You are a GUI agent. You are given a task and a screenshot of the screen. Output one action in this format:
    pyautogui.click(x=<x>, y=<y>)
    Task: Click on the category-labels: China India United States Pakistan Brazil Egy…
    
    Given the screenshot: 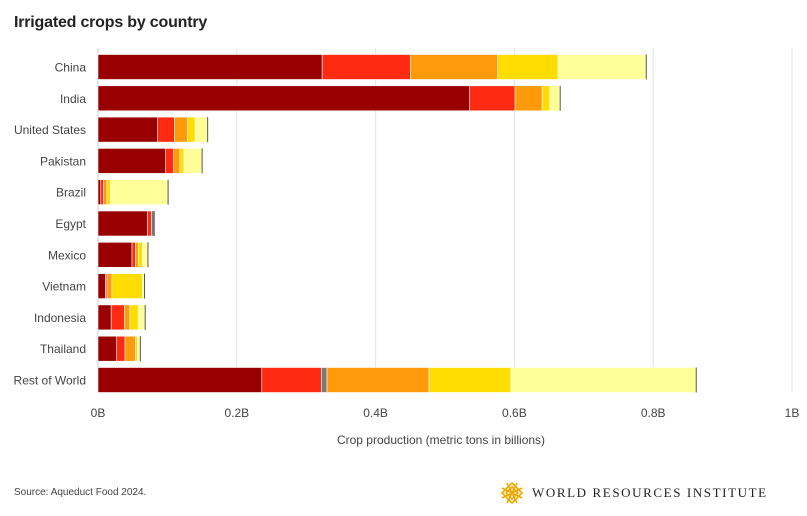 What is the action you would take?
    pyautogui.click(x=50, y=224)
    